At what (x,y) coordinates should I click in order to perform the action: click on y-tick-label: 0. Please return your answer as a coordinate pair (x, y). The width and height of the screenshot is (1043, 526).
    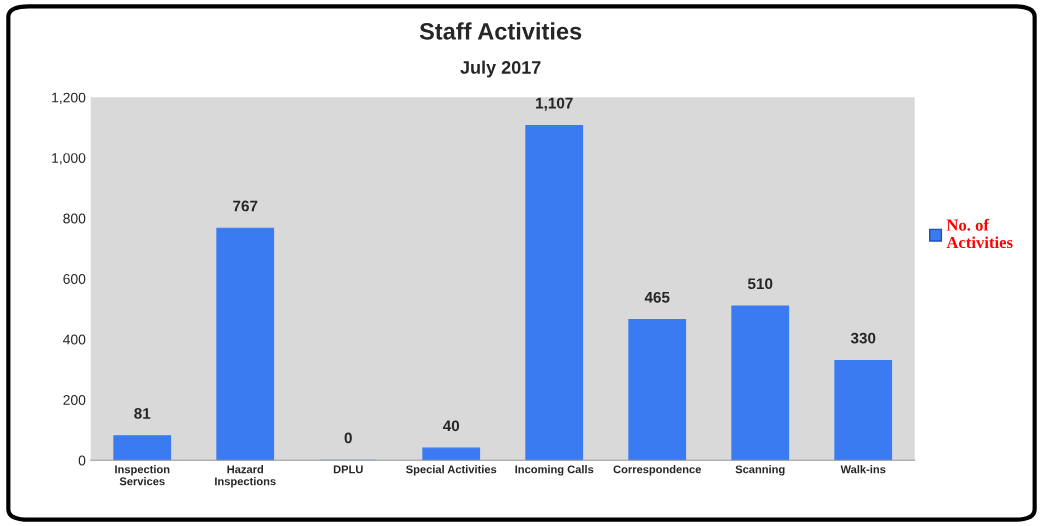
    Looking at the image, I should click on (82, 460).